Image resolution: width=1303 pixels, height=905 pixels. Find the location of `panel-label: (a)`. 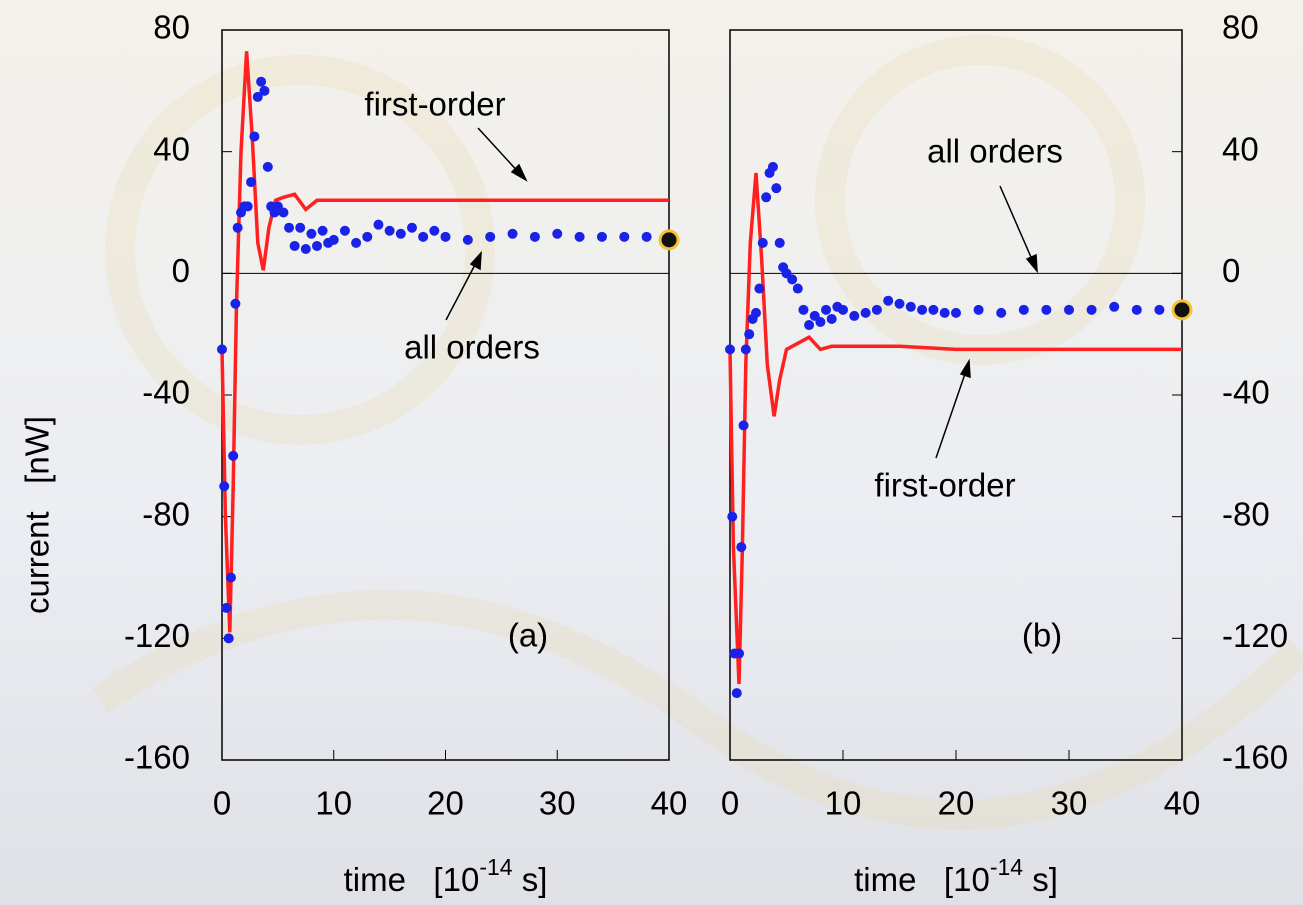

panel-label: (a) is located at coordinates (528, 635).